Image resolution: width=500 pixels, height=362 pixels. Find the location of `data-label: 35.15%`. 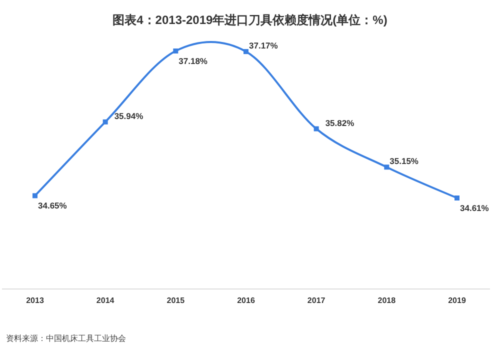

data-label: 35.15% is located at coordinates (404, 161).